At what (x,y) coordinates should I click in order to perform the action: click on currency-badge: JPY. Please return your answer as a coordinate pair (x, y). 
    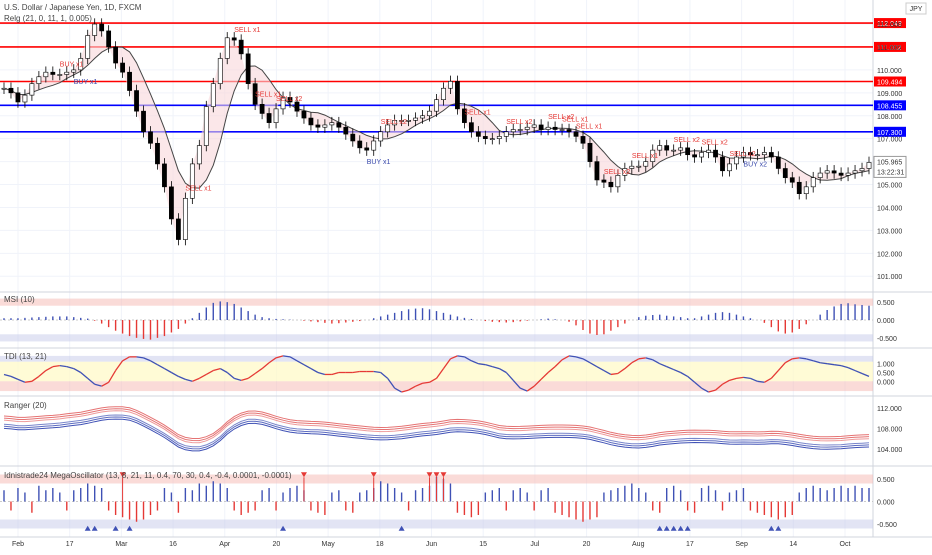
    Looking at the image, I should click on (916, 8).